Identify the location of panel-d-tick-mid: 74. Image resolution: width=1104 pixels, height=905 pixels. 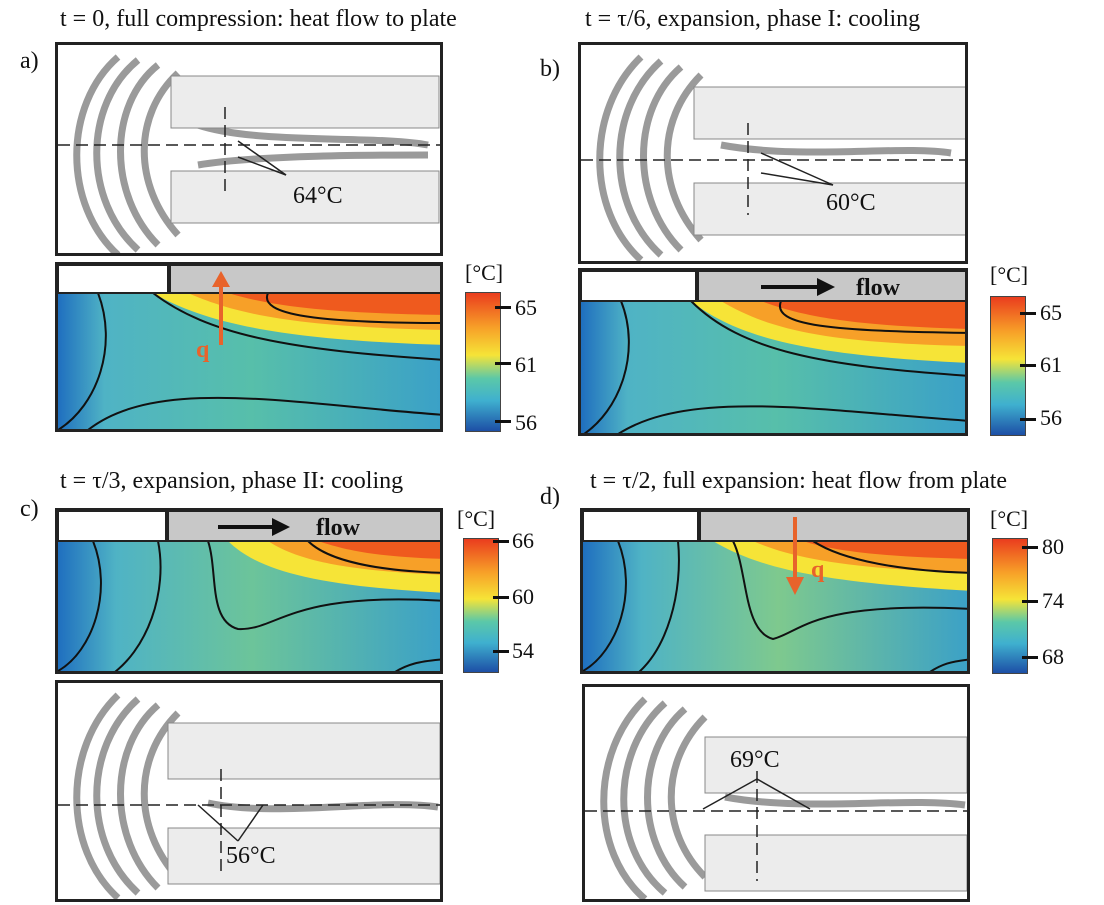
(1053, 600).